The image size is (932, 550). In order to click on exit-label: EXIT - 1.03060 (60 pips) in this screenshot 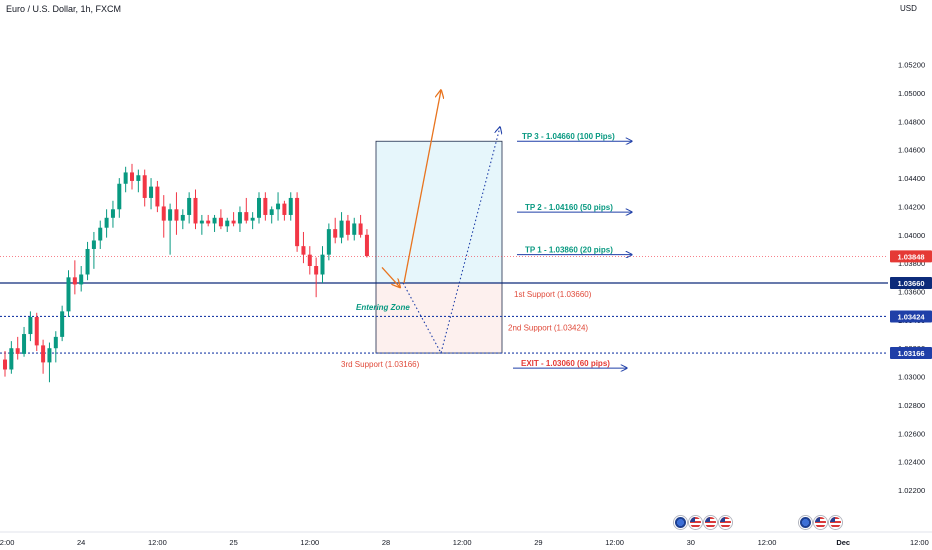, I will do `click(565, 363)`.